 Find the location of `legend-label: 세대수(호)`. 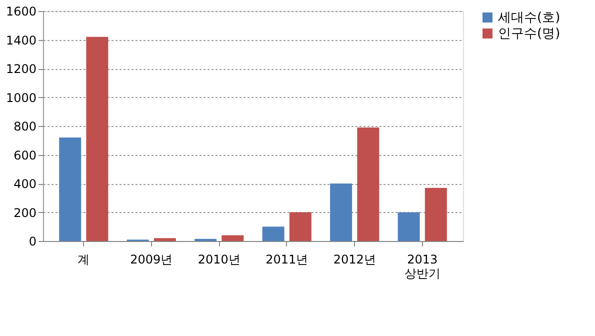

legend-label: 세대수(호) is located at coordinates (529, 18).